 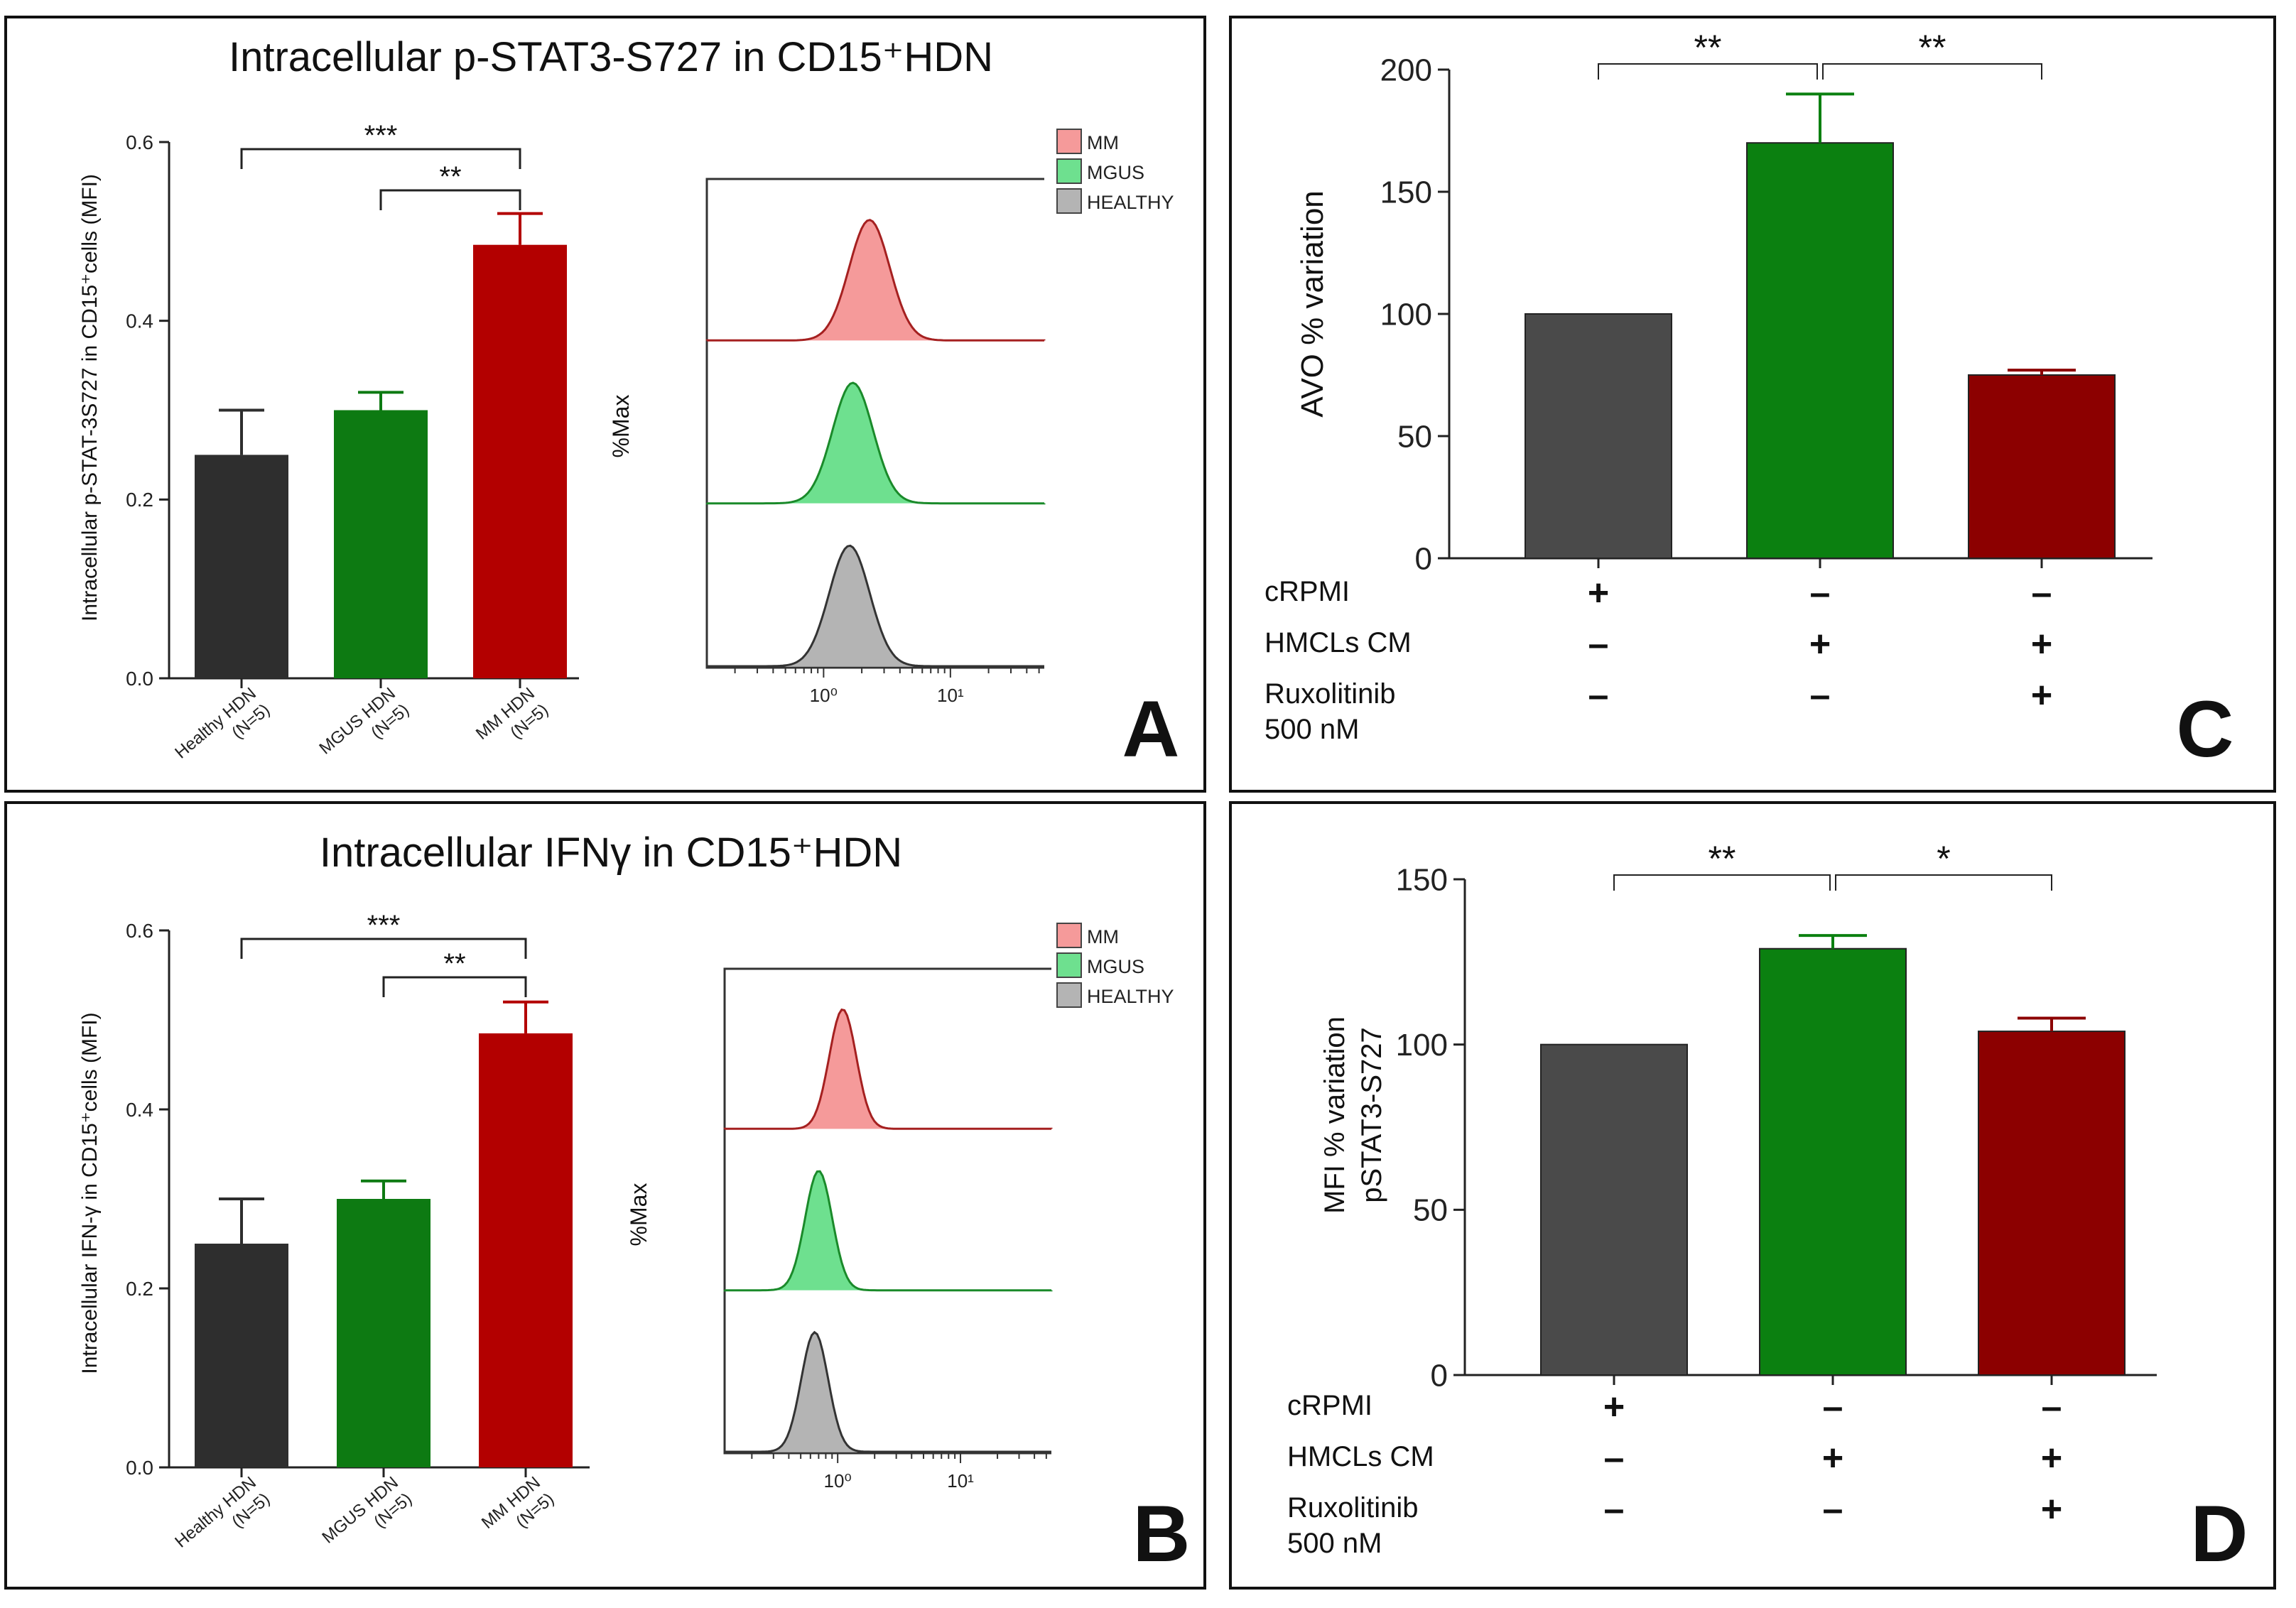 What do you see at coordinates (90, 1193) in the screenshot?
I see `panel-b-y-axis-label: Intracellular IFN-γ in CD15⁺cells (MFI)` at bounding box center [90, 1193].